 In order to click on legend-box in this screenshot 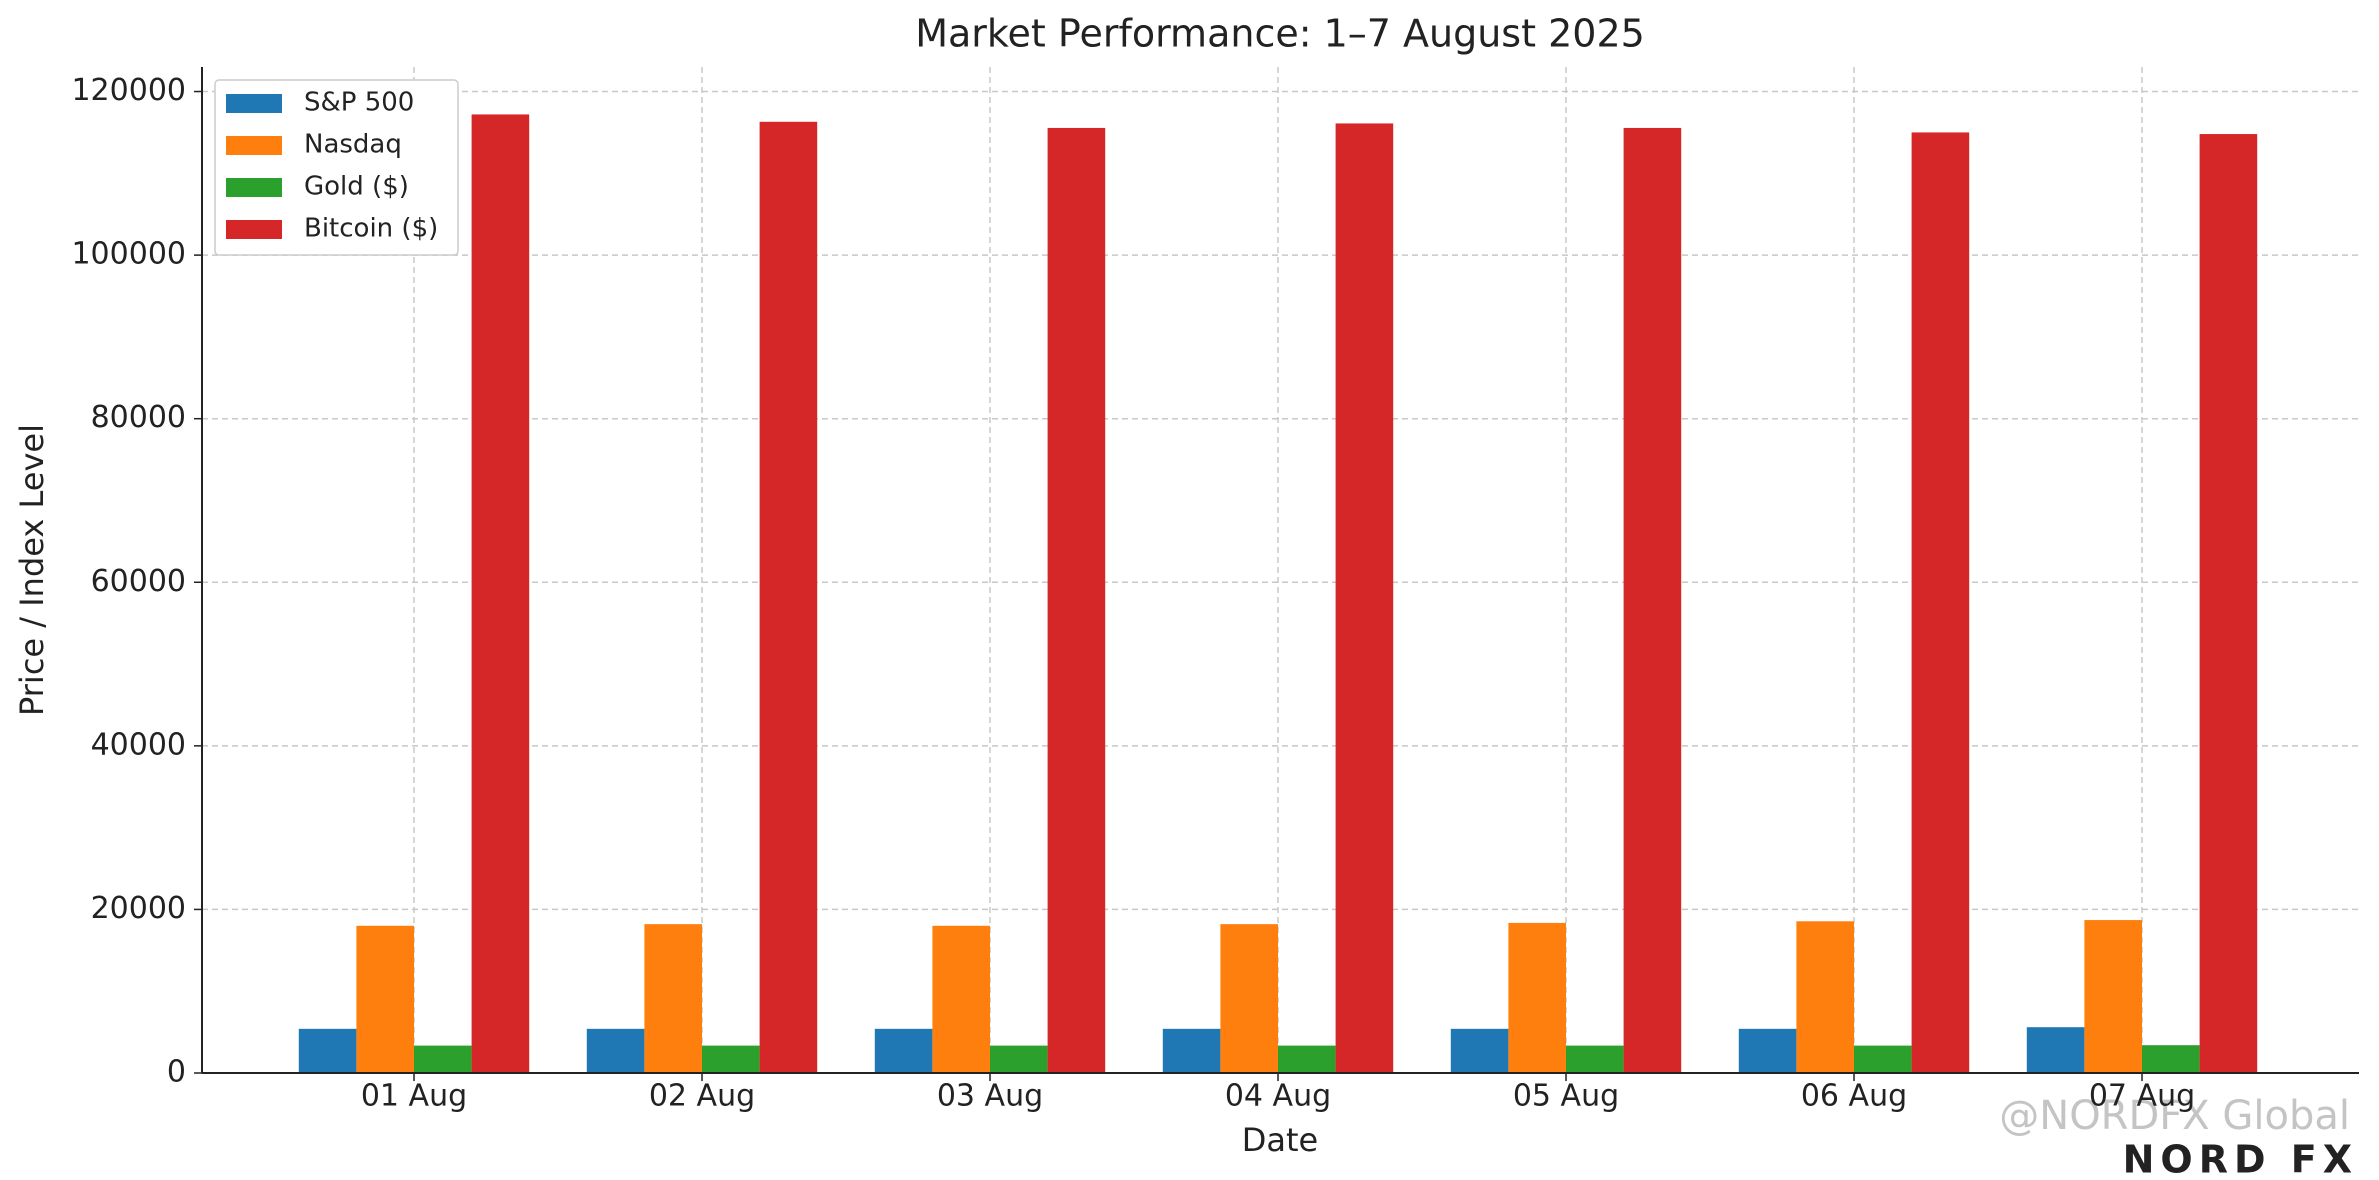, I will do `click(336, 167)`.